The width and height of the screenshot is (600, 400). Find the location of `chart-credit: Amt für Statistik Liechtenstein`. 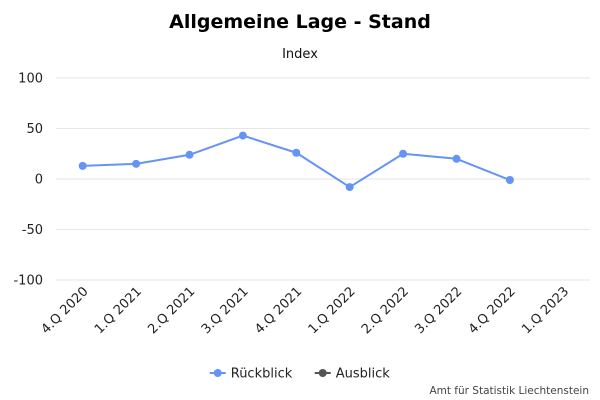

chart-credit: Amt für Statistik Liechtenstein is located at coordinates (509, 391).